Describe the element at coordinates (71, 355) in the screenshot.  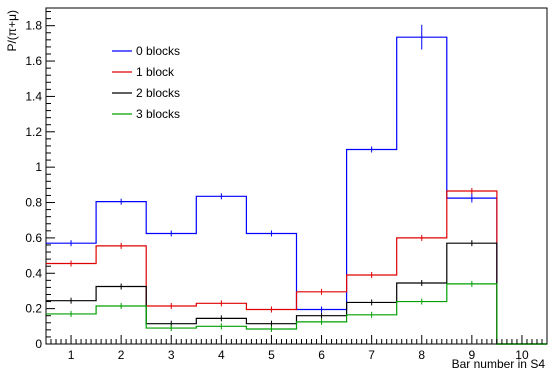
I see `x-tick-label: 1` at that location.